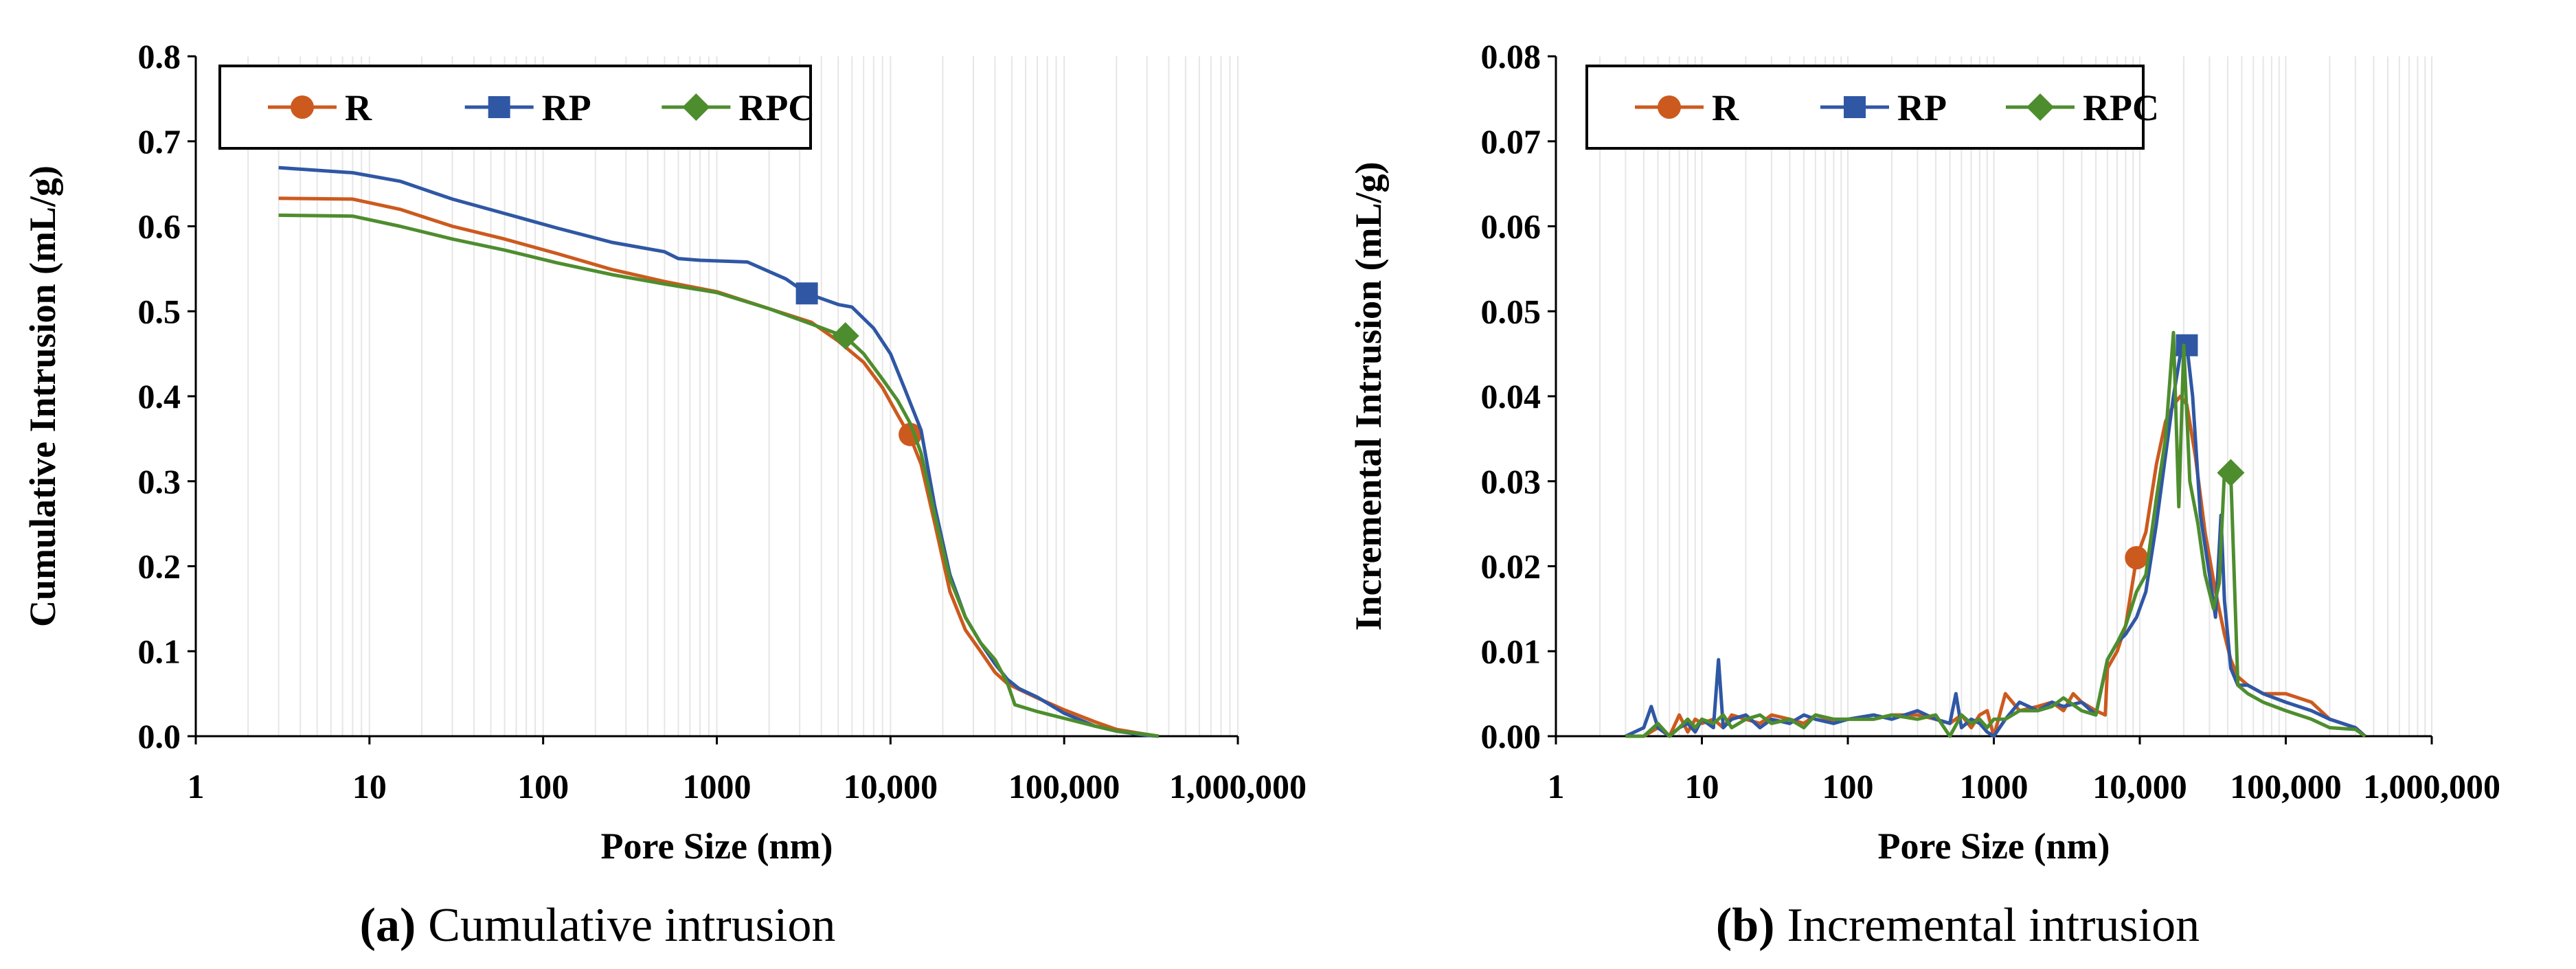 Image resolution: width=2576 pixels, height=969 pixels. I want to click on y-axis-label: Cumulative Intrusion (mL/g), so click(42, 396).